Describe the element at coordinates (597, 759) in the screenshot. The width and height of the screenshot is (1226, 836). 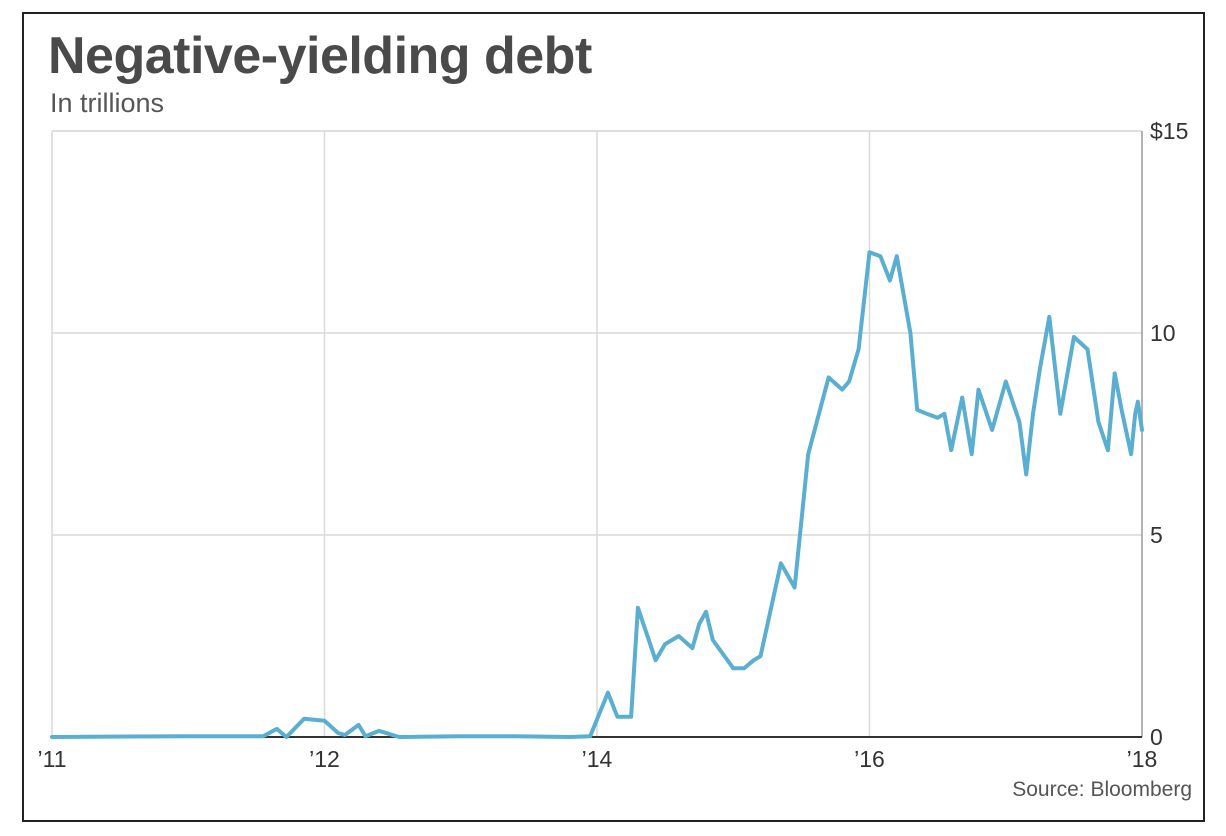
I see `x-tick-label: ’14` at that location.